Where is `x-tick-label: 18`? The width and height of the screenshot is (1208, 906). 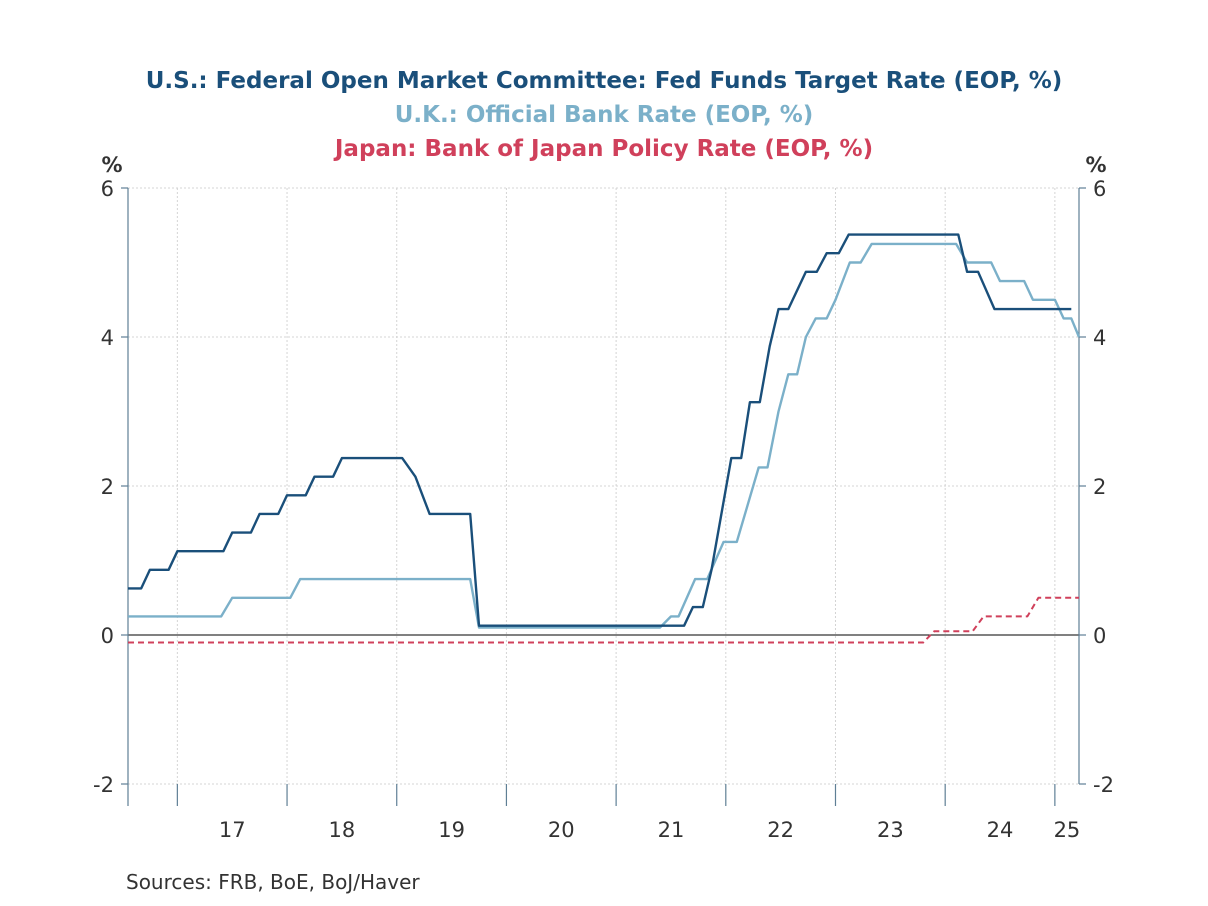 x-tick-label: 18 is located at coordinates (342, 830).